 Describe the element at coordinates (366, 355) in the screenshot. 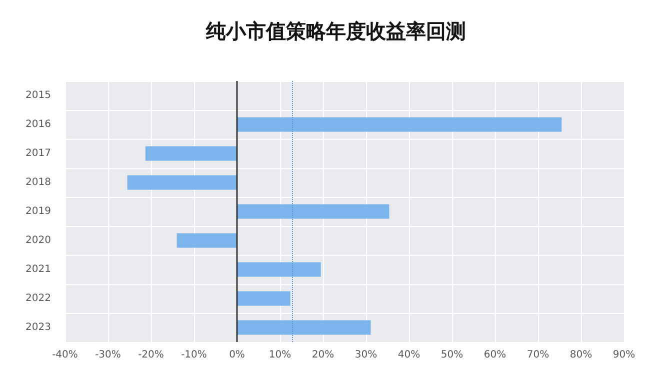

I see `x-tick-label: 30%` at that location.